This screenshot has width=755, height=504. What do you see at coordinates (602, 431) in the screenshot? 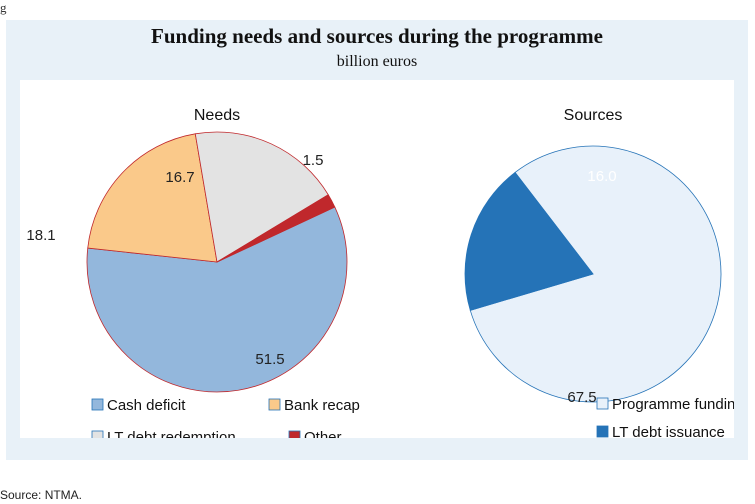
I see `legend-swatch-lt-debt-issuance` at bounding box center [602, 431].